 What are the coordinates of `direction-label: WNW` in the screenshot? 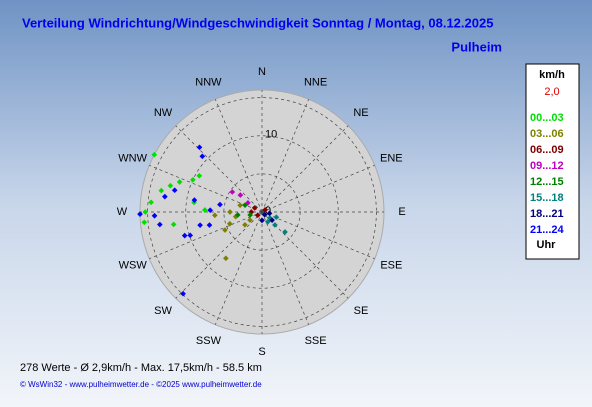 It's located at (132, 158).